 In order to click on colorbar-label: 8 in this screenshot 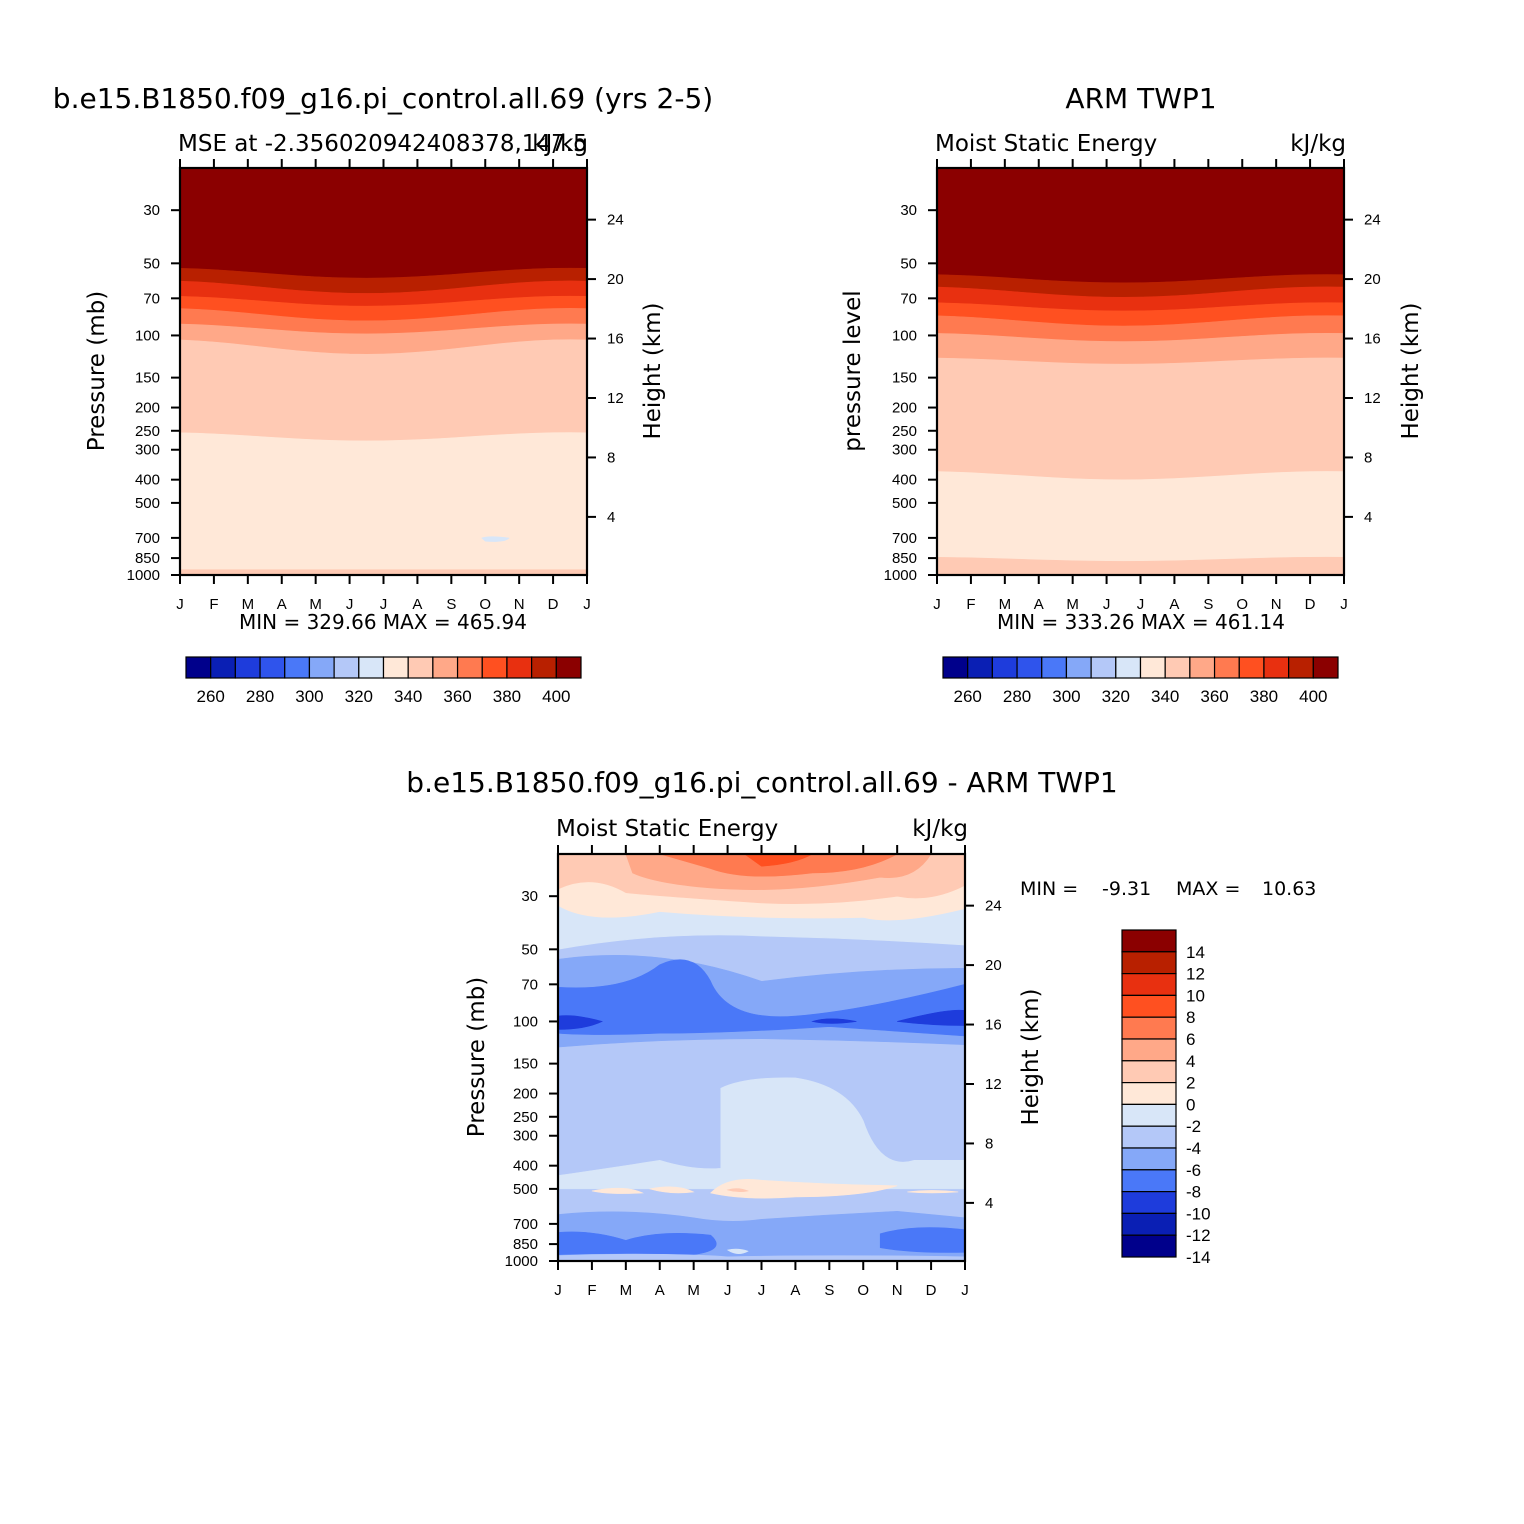, I will do `click(1190, 1017)`.